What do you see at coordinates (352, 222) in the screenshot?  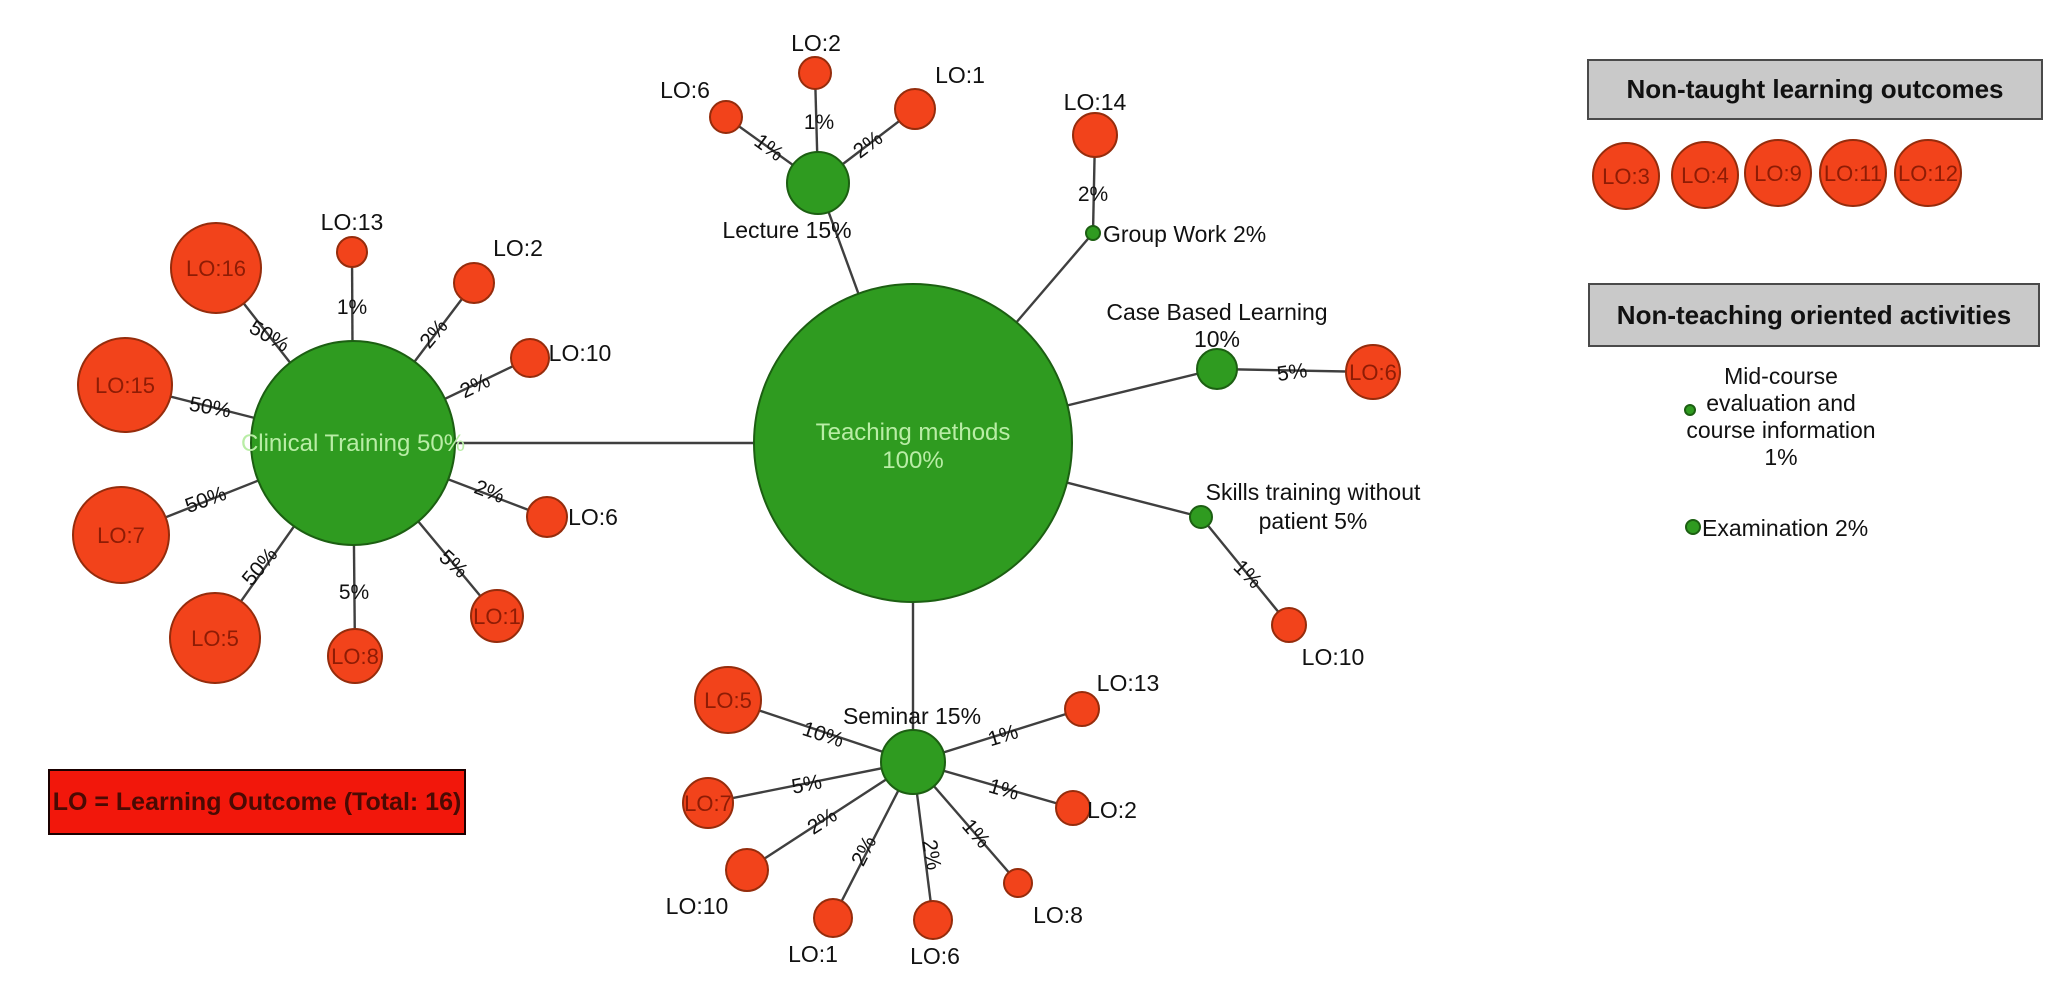 I see `node-label-lo13: LO:13` at bounding box center [352, 222].